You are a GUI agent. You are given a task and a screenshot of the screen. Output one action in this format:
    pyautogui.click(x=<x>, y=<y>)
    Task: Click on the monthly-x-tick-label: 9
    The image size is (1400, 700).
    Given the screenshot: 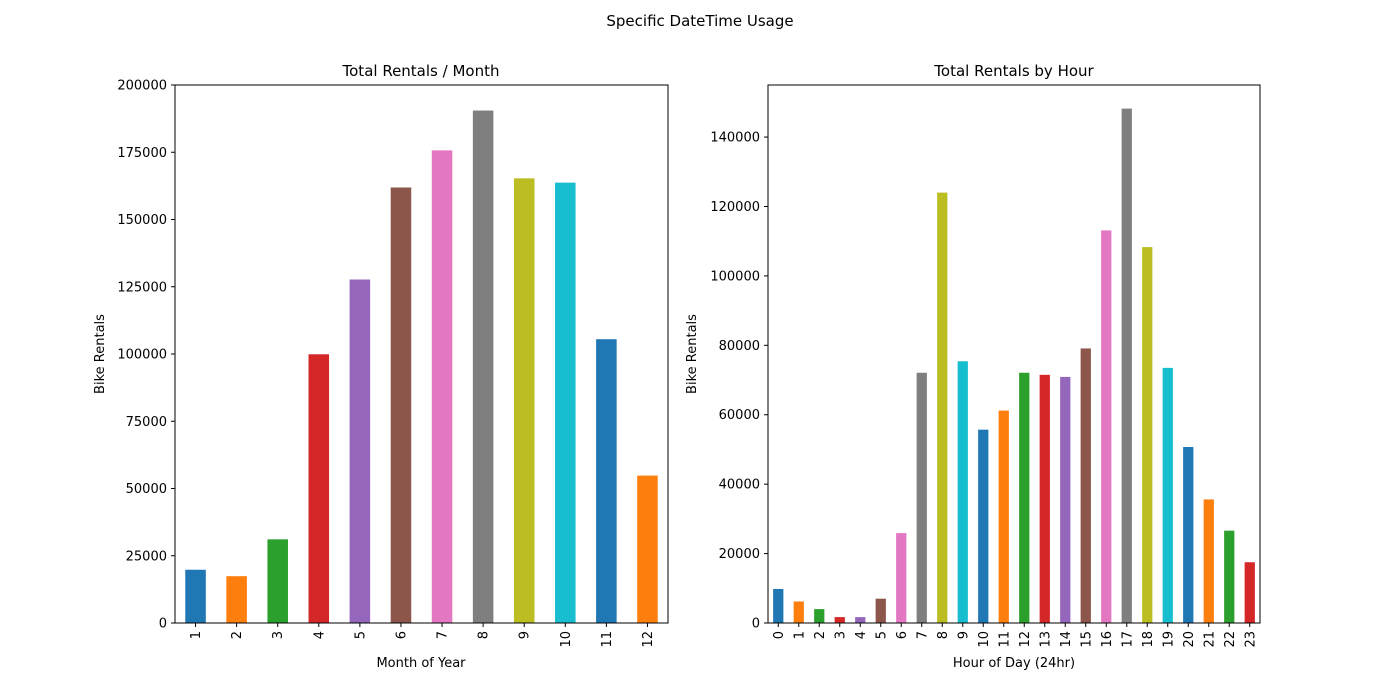 What is the action you would take?
    pyautogui.click(x=525, y=635)
    